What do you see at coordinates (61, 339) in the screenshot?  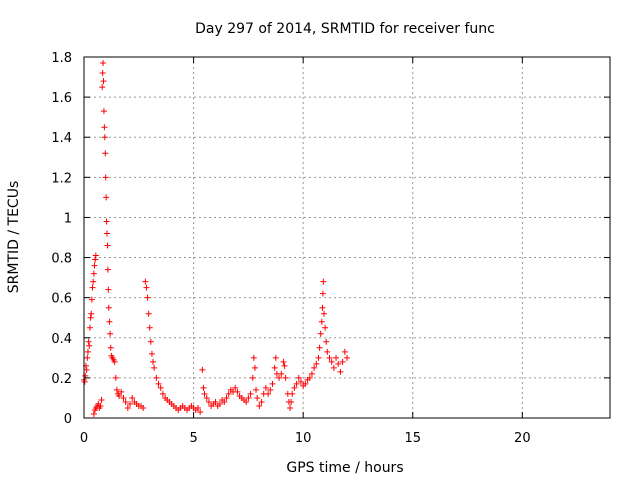 I see `y-tick-label: 0.4` at bounding box center [61, 339].